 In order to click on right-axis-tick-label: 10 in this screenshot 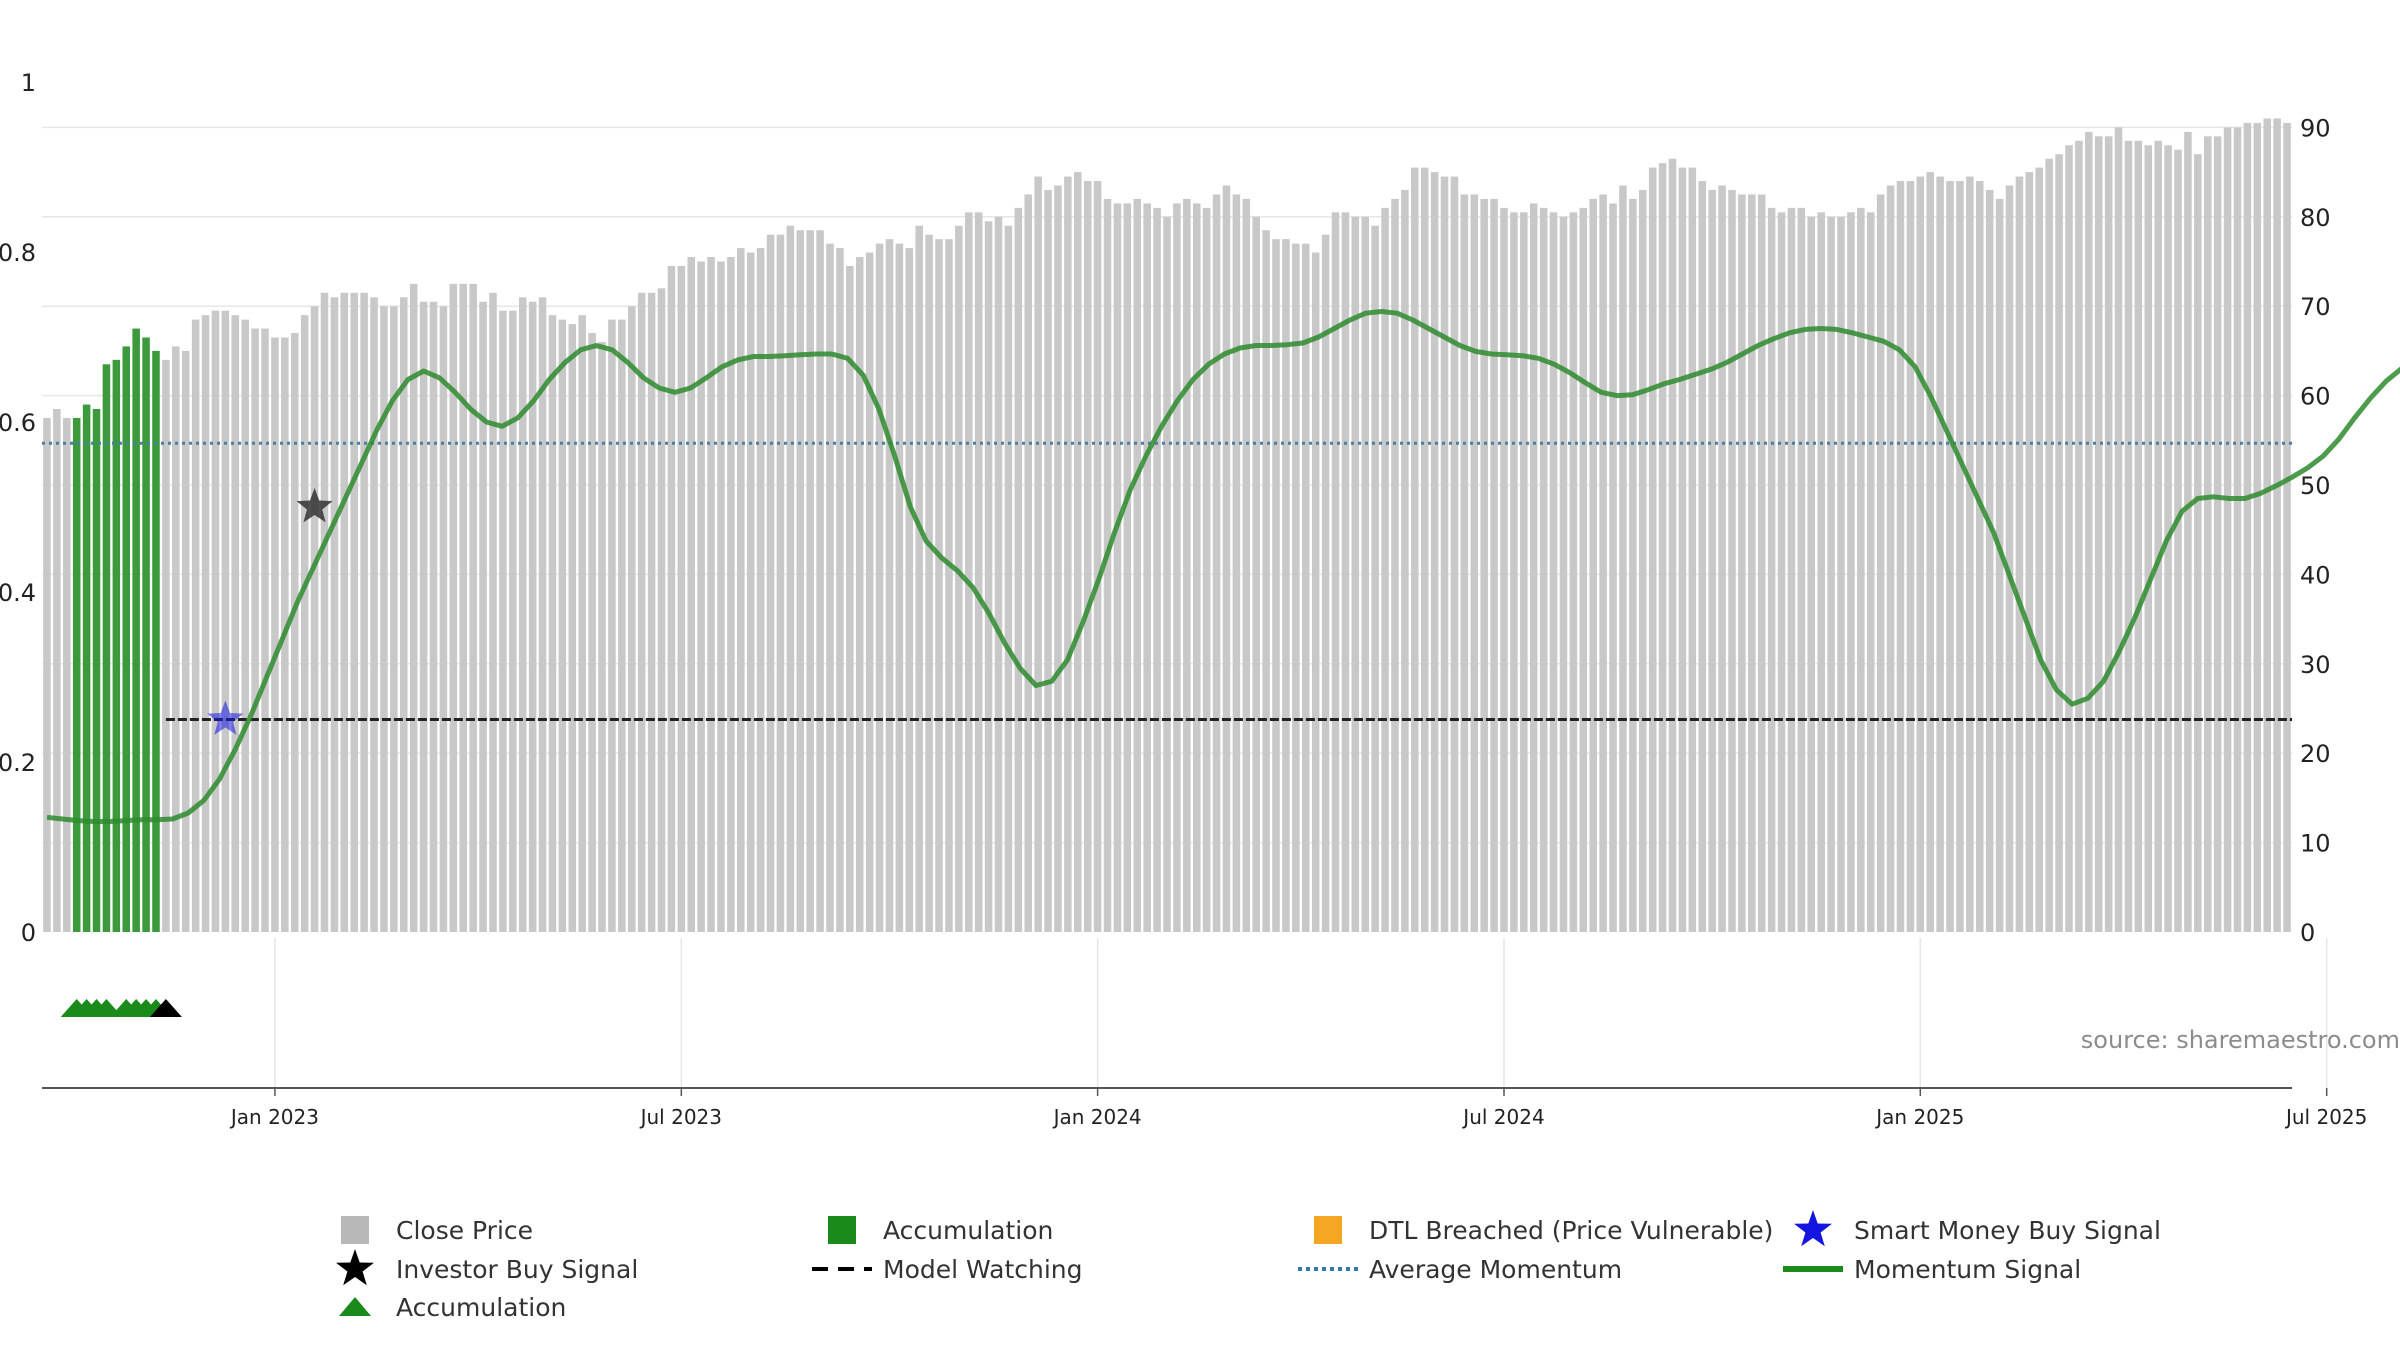, I will do `click(2315, 844)`.